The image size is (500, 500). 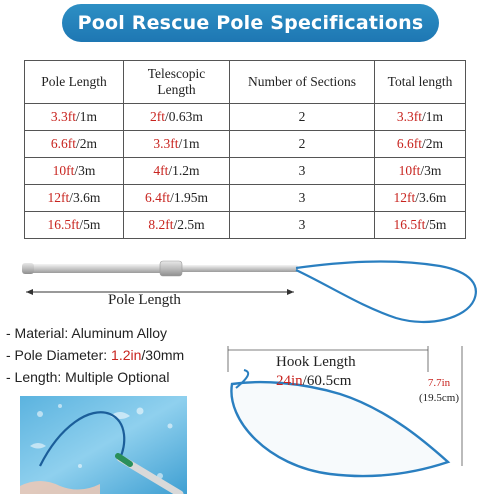 I want to click on cell-total: 12ft/3.6m, so click(x=420, y=198).